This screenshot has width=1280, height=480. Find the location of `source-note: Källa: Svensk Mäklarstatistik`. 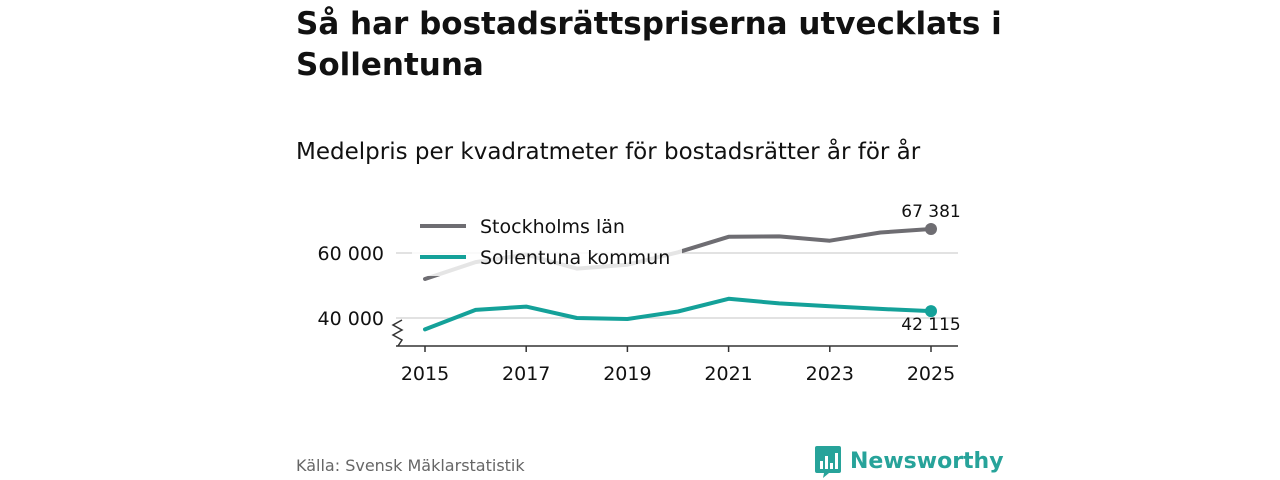

source-note: Källa: Svensk Mäklarstatistik is located at coordinates (410, 465).